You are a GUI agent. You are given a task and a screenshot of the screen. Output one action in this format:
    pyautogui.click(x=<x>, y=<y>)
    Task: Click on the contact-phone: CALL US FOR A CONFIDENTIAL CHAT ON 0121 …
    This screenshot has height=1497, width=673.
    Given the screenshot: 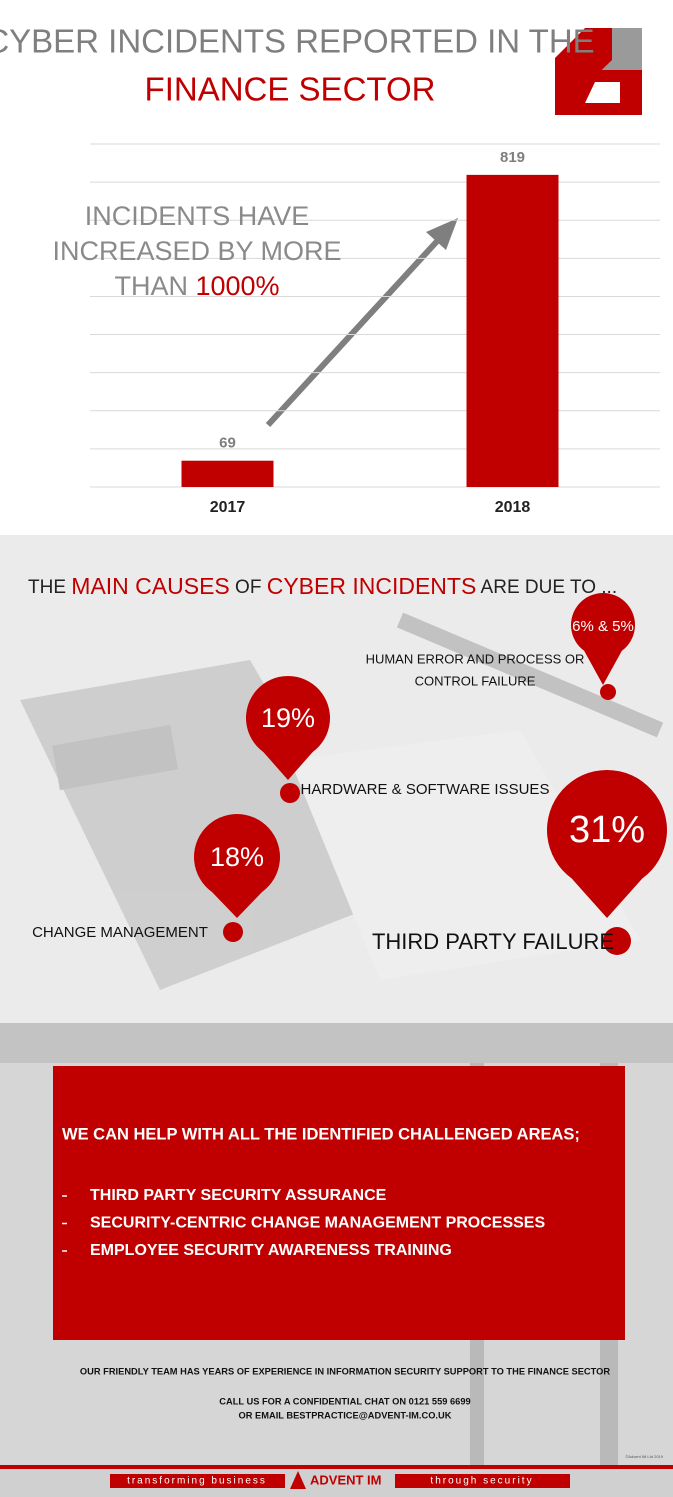 What is the action you would take?
    pyautogui.click(x=344, y=1401)
    